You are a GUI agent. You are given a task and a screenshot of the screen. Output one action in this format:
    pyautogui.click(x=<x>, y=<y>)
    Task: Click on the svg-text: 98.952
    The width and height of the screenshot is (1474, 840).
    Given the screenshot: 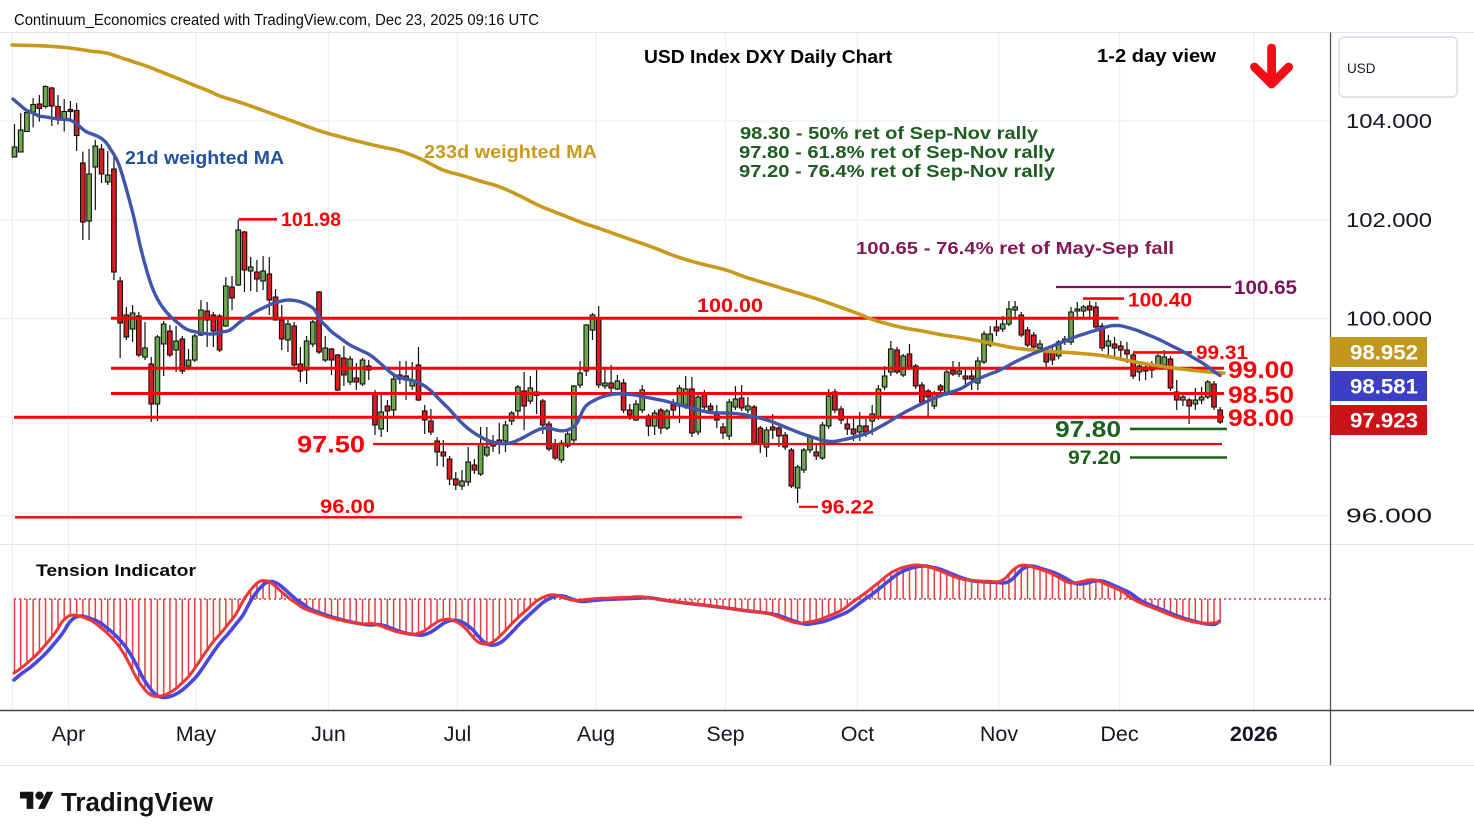 What is the action you would take?
    pyautogui.click(x=1384, y=353)
    